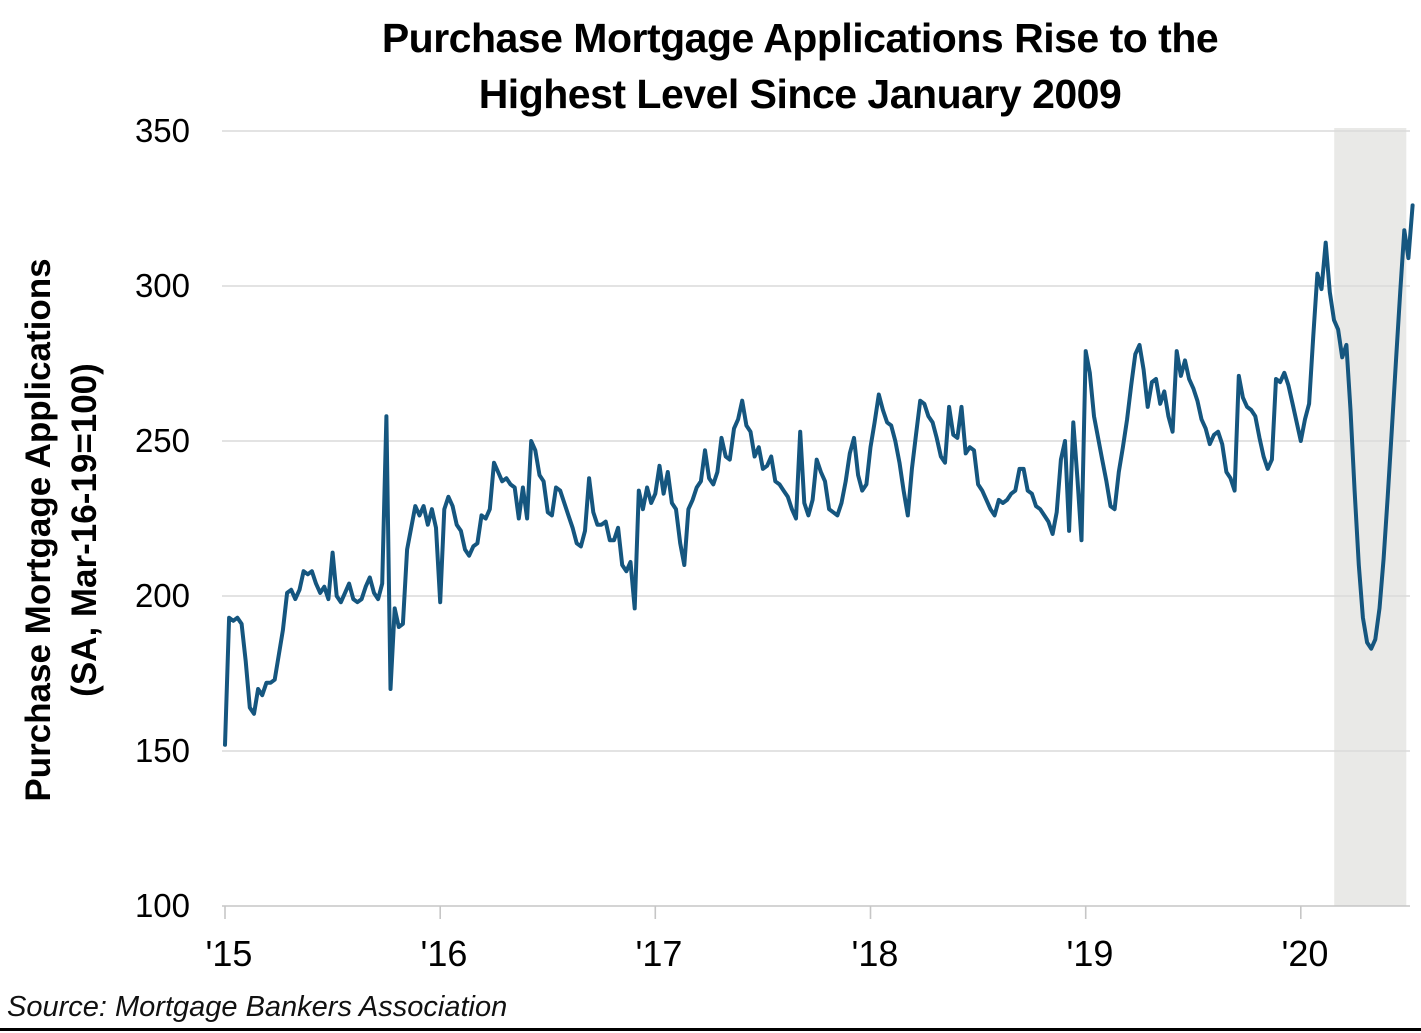 Image resolution: width=1421 pixels, height=1033 pixels. I want to click on recession-shading-band, so click(1370, 517).